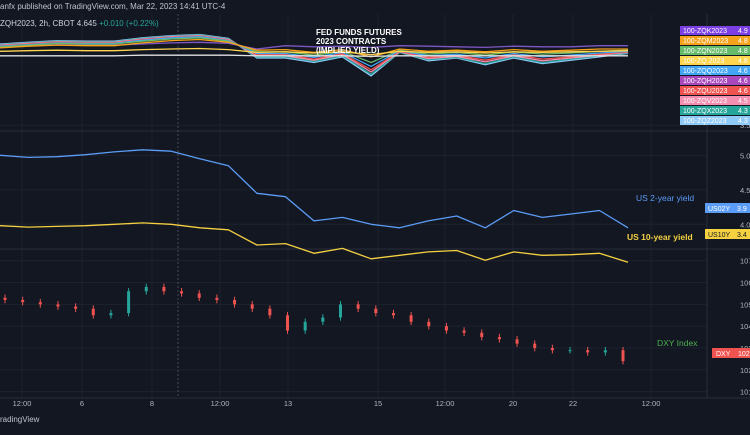 The width and height of the screenshot is (750, 435). What do you see at coordinates (378, 403) in the screenshot?
I see `time-tick-label: 15` at bounding box center [378, 403].